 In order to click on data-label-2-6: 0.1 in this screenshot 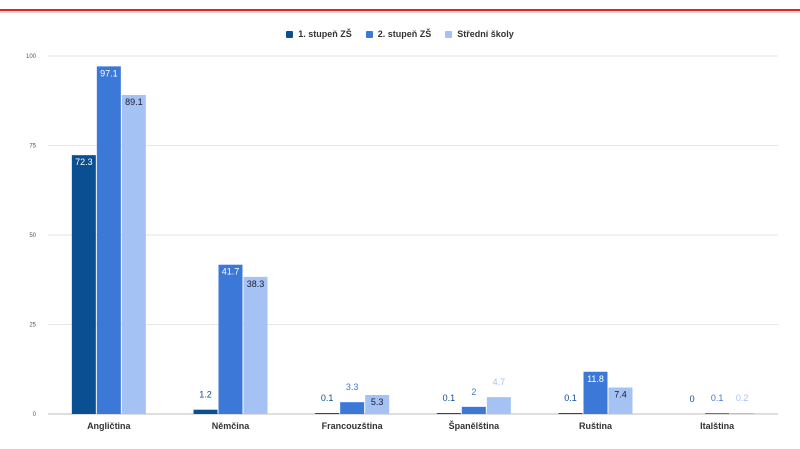, I will do `click(717, 398)`.